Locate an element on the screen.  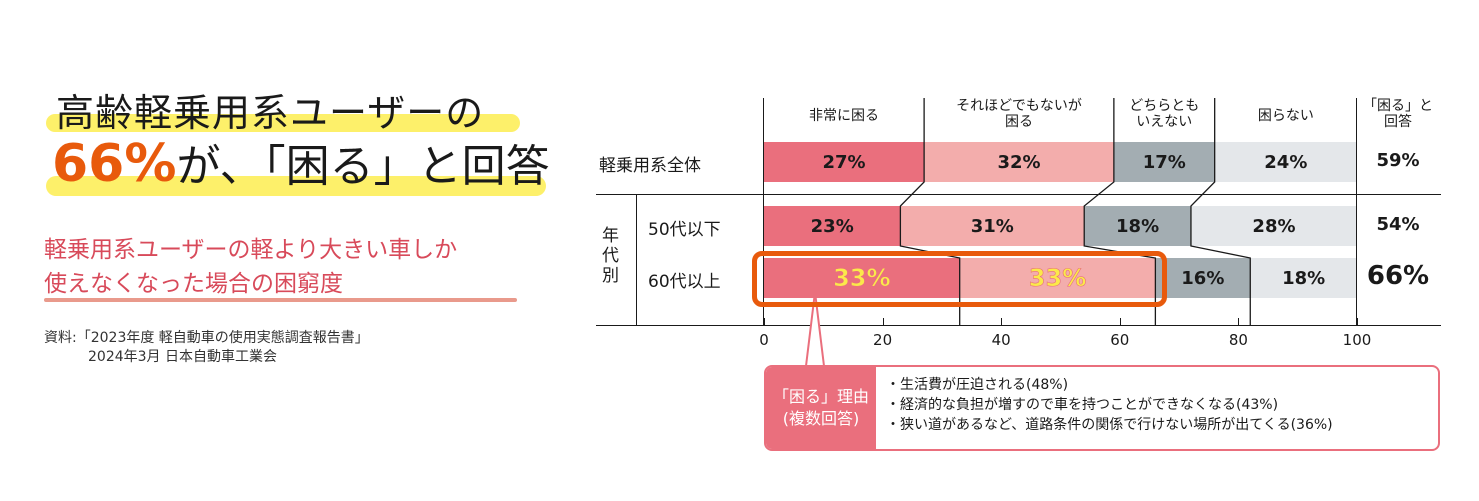
column-header: 非常に困る is located at coordinates (844, 116).